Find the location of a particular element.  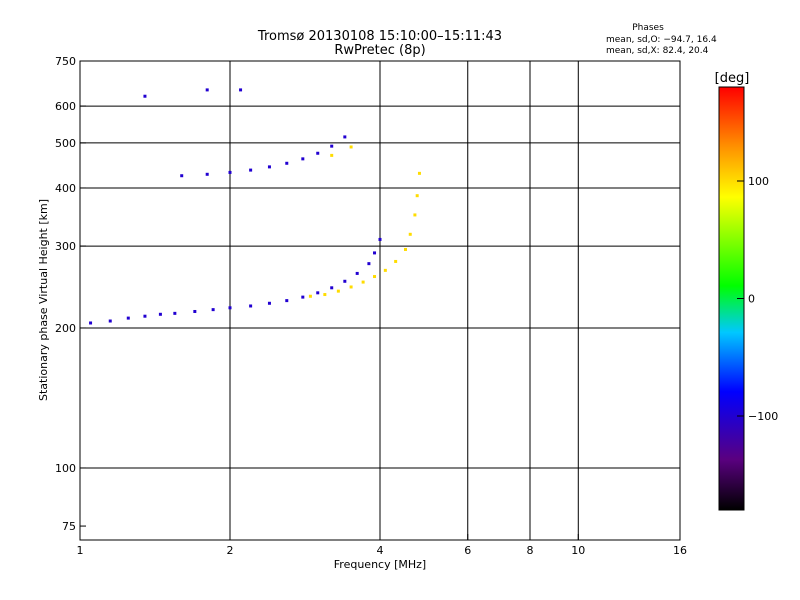

chart-subtitle: RwPretec (8p) is located at coordinates (379, 50).